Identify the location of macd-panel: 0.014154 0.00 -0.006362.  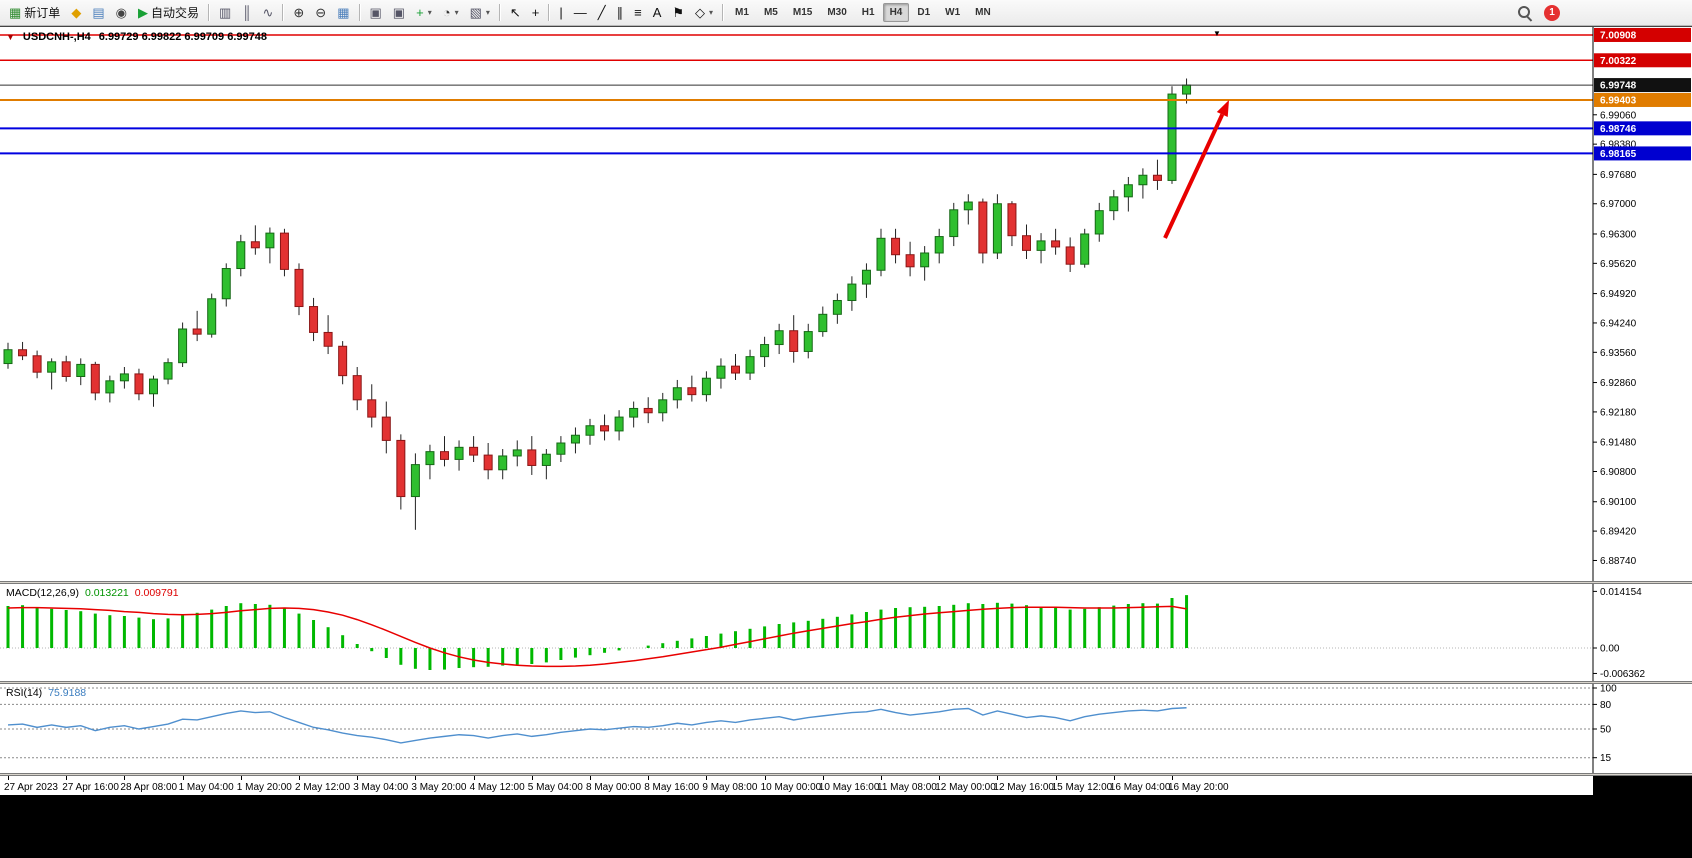
(846, 632).